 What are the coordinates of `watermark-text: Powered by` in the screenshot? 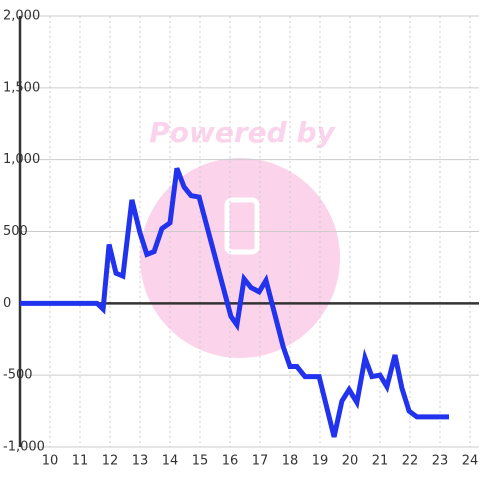 It's located at (242, 132).